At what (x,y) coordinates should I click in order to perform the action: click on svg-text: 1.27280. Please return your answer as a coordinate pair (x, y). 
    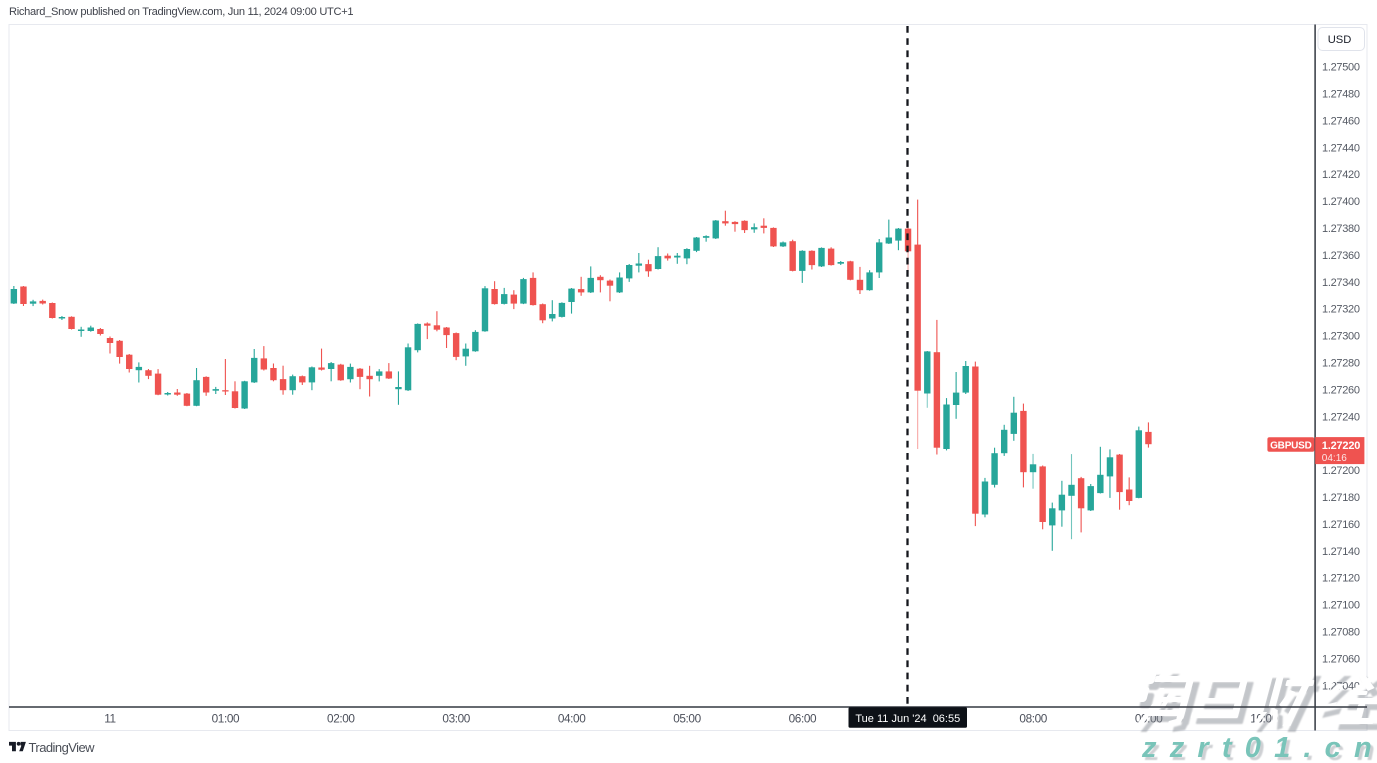
    Looking at the image, I should click on (1341, 364).